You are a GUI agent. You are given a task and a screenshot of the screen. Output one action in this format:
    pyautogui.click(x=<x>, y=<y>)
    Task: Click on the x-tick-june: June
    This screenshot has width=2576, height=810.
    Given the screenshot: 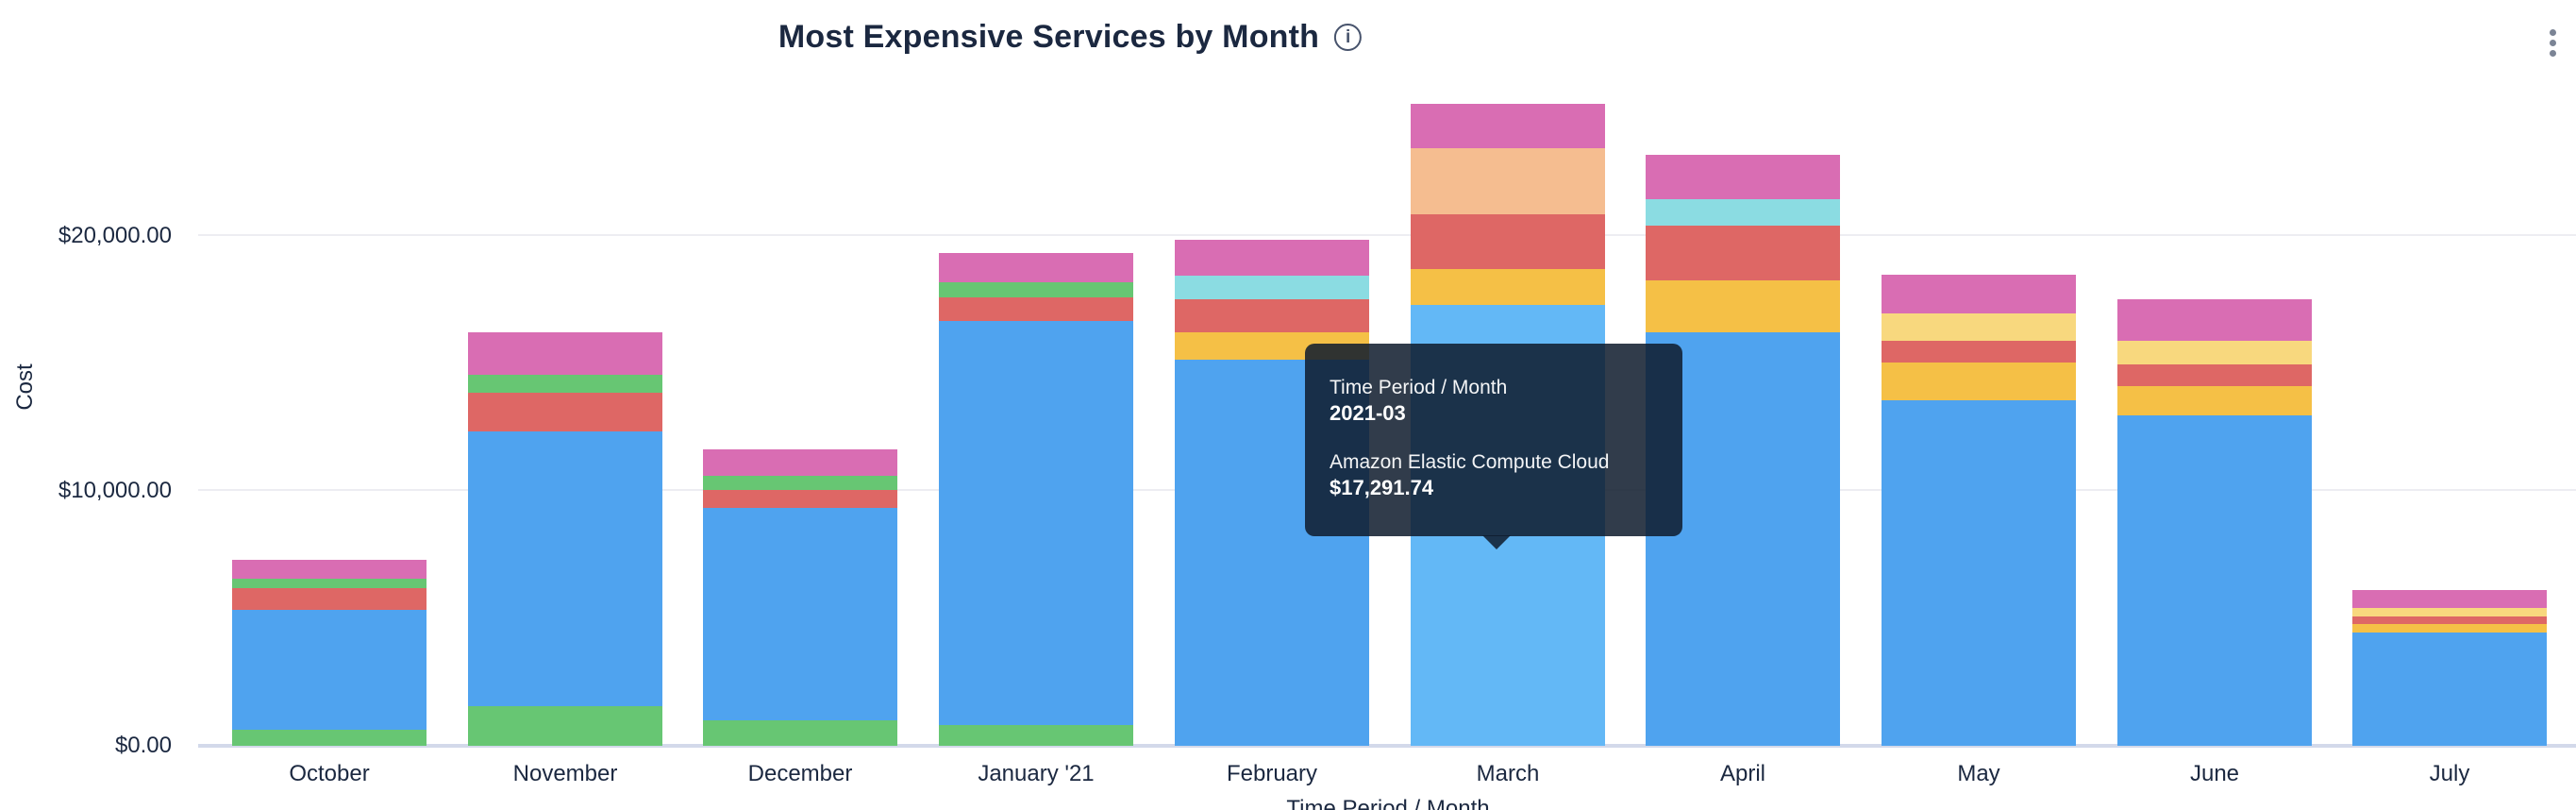 What is the action you would take?
    pyautogui.click(x=2214, y=774)
    